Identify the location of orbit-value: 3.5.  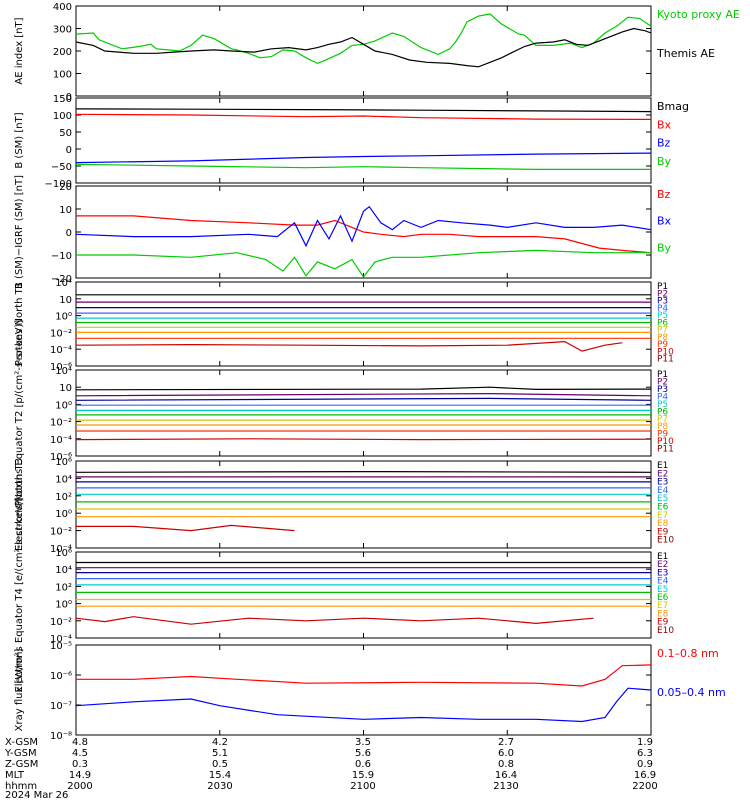
(363, 742).